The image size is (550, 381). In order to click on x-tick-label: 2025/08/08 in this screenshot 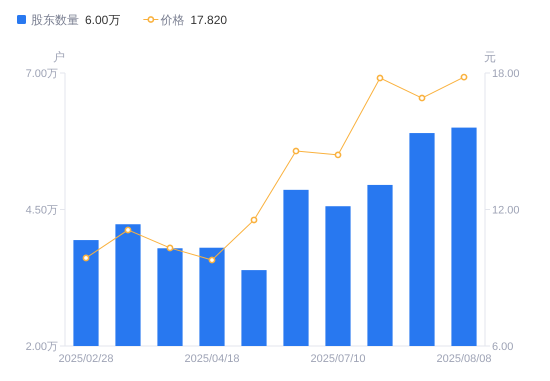, I will do `click(464, 359)`.